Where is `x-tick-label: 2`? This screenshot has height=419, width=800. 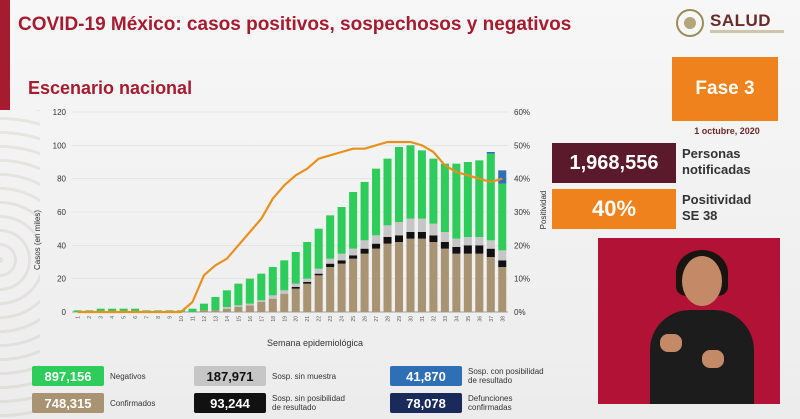
x-tick-label: 2 is located at coordinates (90, 317).